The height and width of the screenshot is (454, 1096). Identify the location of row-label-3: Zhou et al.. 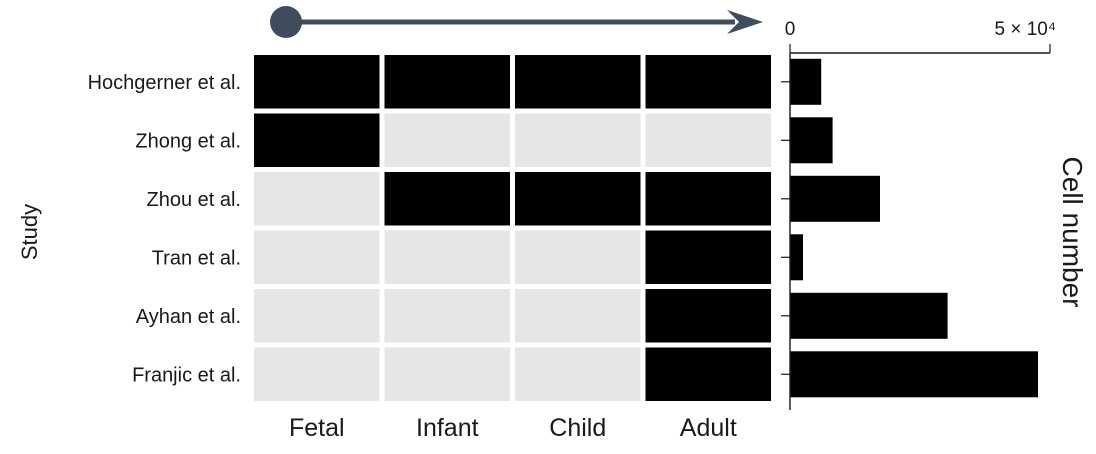
(193, 200).